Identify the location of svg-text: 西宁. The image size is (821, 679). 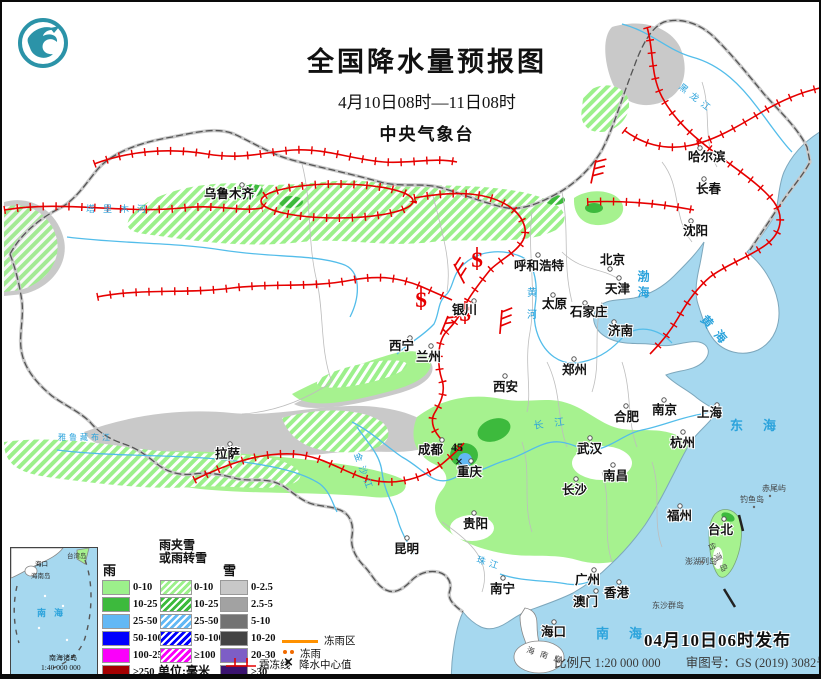
(401, 345).